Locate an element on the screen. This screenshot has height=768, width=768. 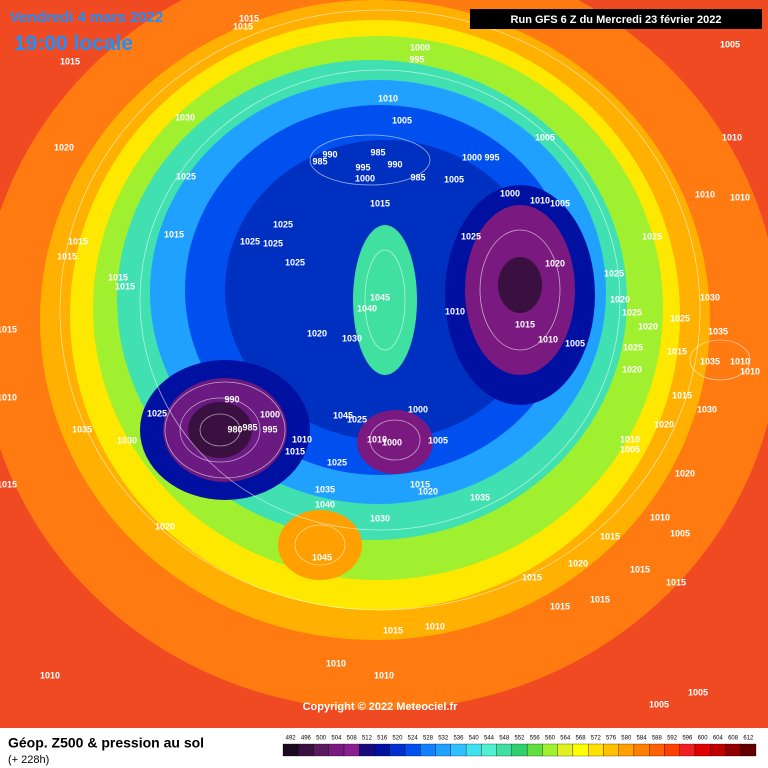
run-box is located at coordinates (616, 19).